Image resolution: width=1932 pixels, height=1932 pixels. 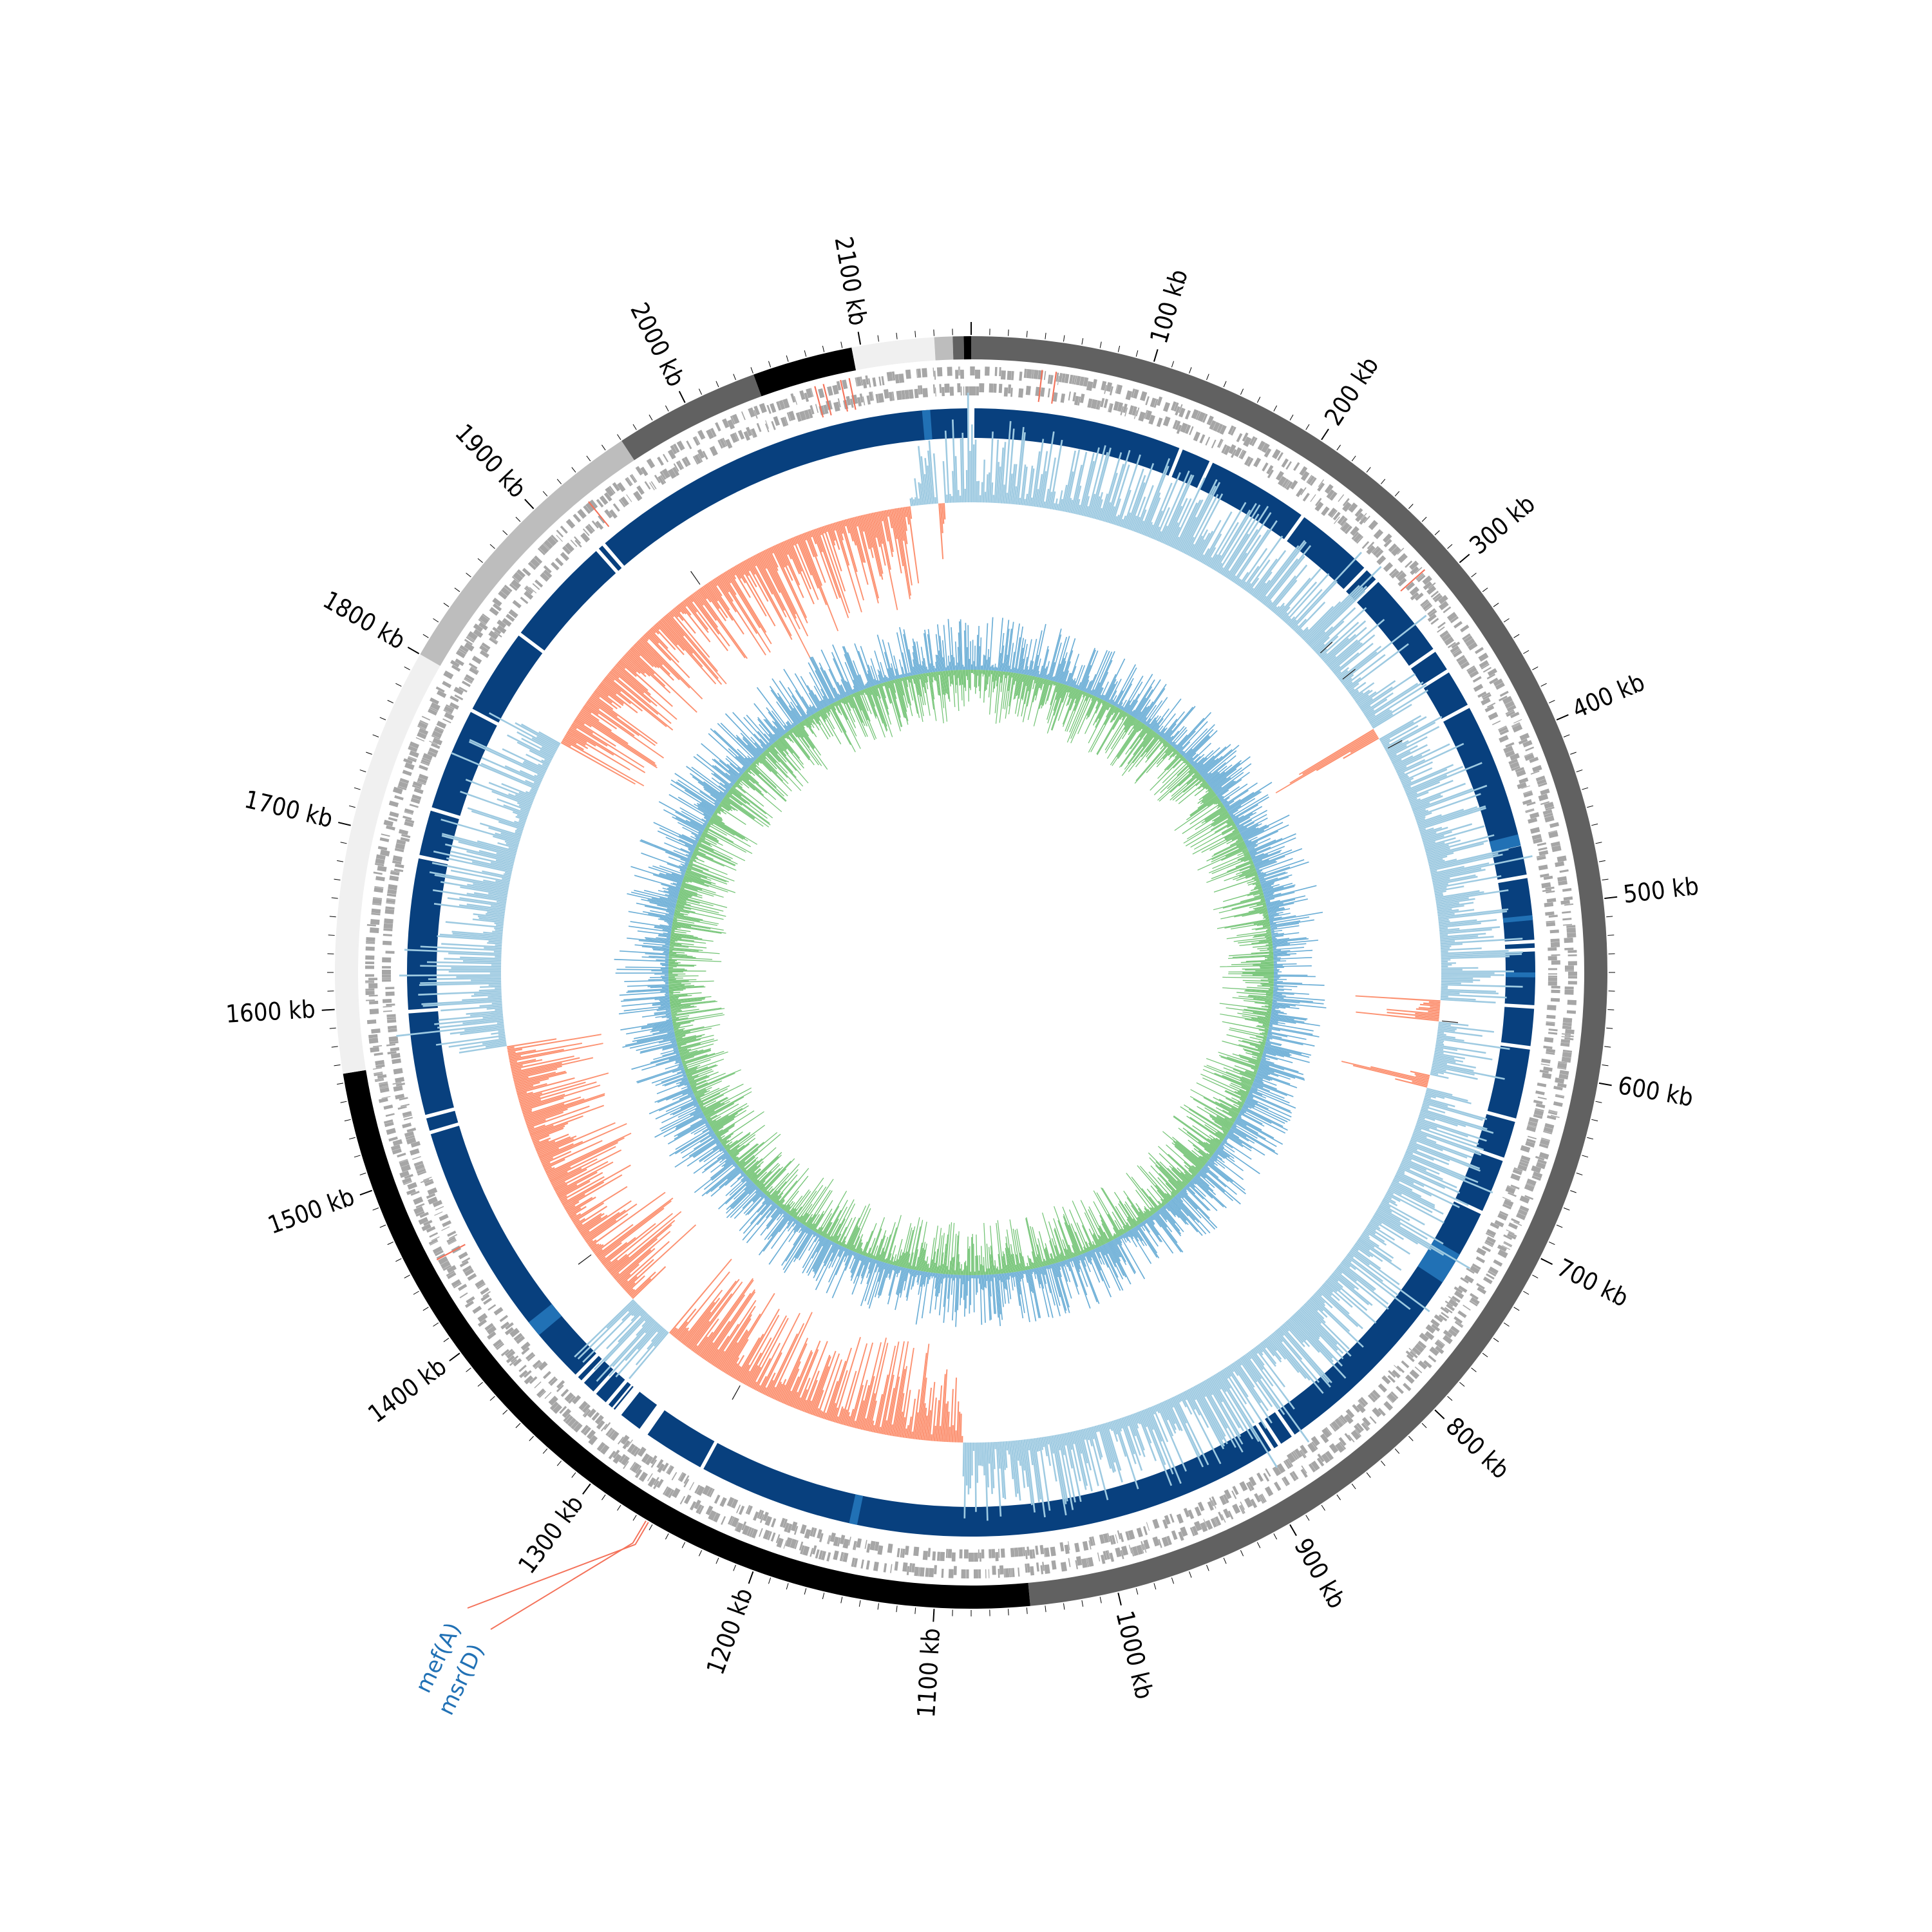 What do you see at coordinates (508, 679) in the screenshot?
I see `blast-hit-block` at bounding box center [508, 679].